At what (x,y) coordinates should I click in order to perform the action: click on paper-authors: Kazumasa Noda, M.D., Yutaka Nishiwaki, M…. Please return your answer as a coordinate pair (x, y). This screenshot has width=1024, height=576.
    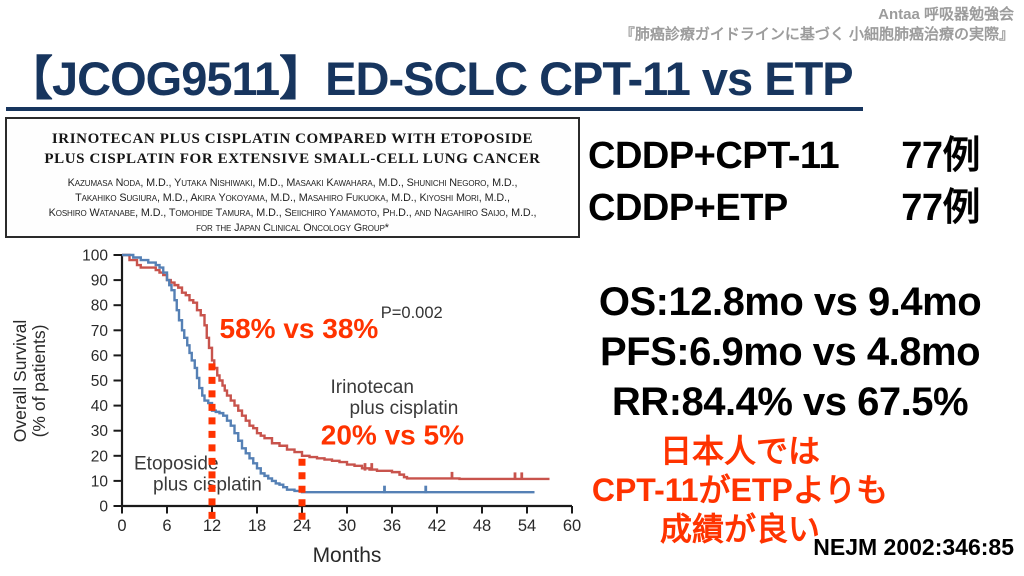
    Looking at the image, I should click on (292, 206).